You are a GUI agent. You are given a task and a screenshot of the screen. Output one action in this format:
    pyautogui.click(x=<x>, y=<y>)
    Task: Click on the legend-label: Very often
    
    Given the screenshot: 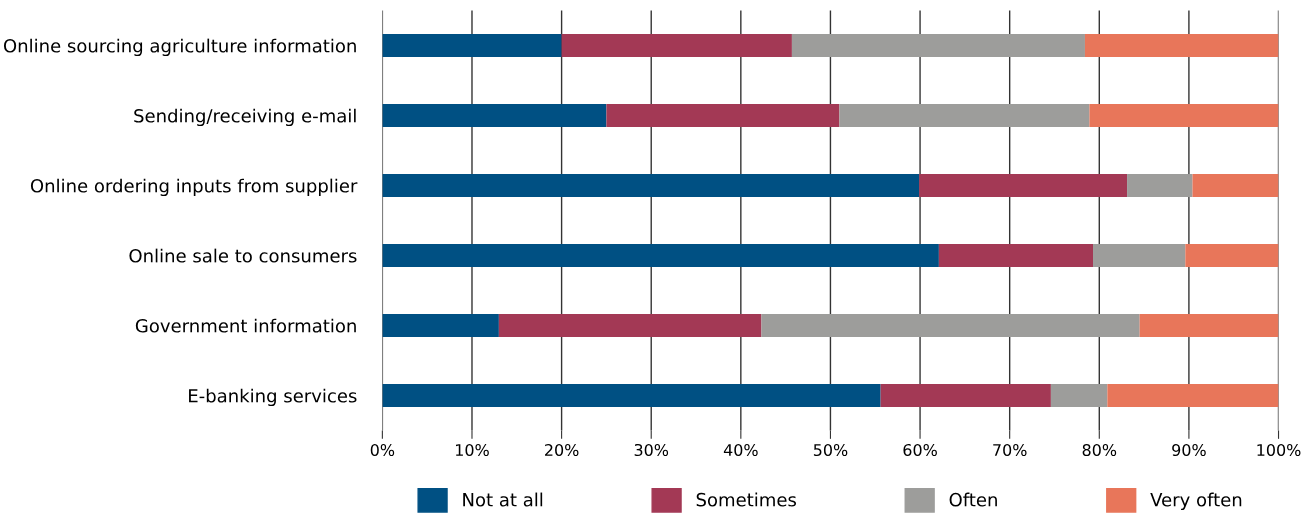 What is the action you would take?
    pyautogui.click(x=1196, y=501)
    